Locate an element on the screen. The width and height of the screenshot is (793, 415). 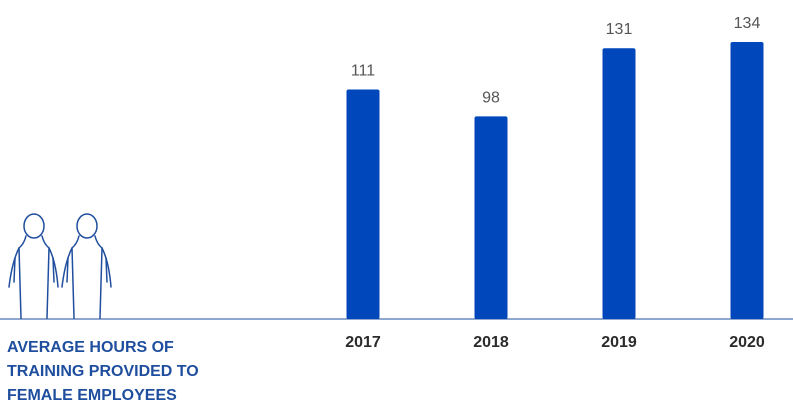
category-label-2017: 2017 is located at coordinates (363, 342).